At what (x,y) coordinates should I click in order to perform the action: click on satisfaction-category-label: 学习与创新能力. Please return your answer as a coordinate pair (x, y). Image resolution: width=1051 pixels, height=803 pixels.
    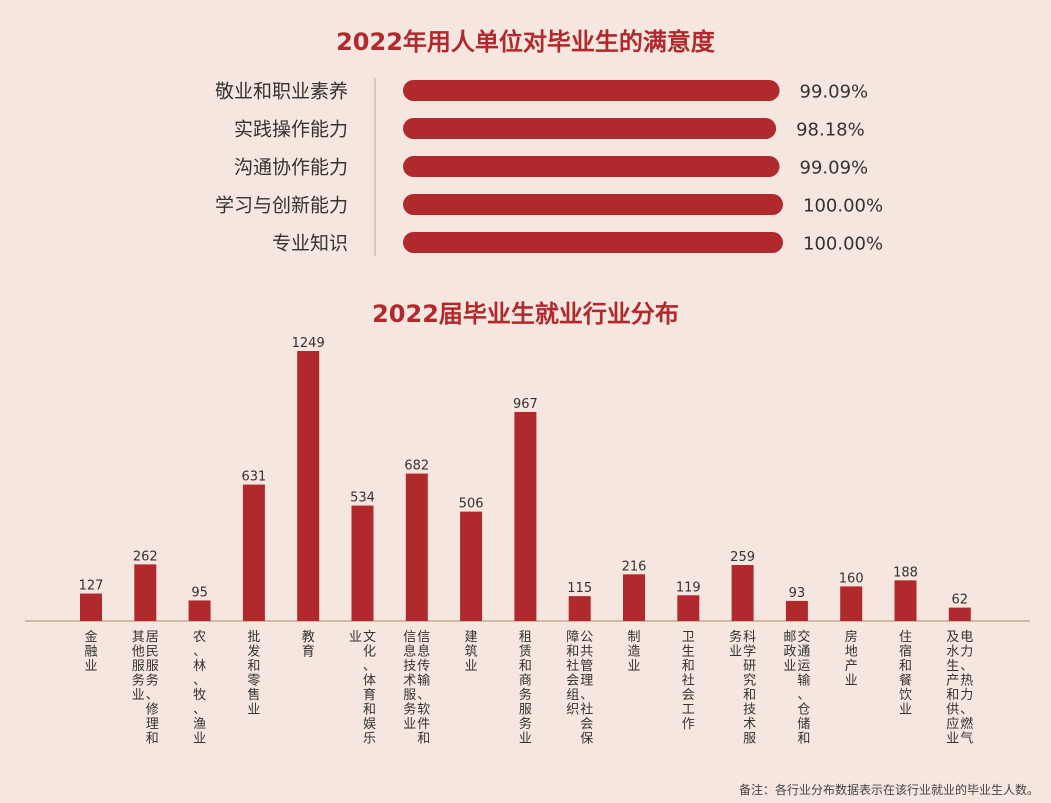
    Looking at the image, I should click on (281, 206).